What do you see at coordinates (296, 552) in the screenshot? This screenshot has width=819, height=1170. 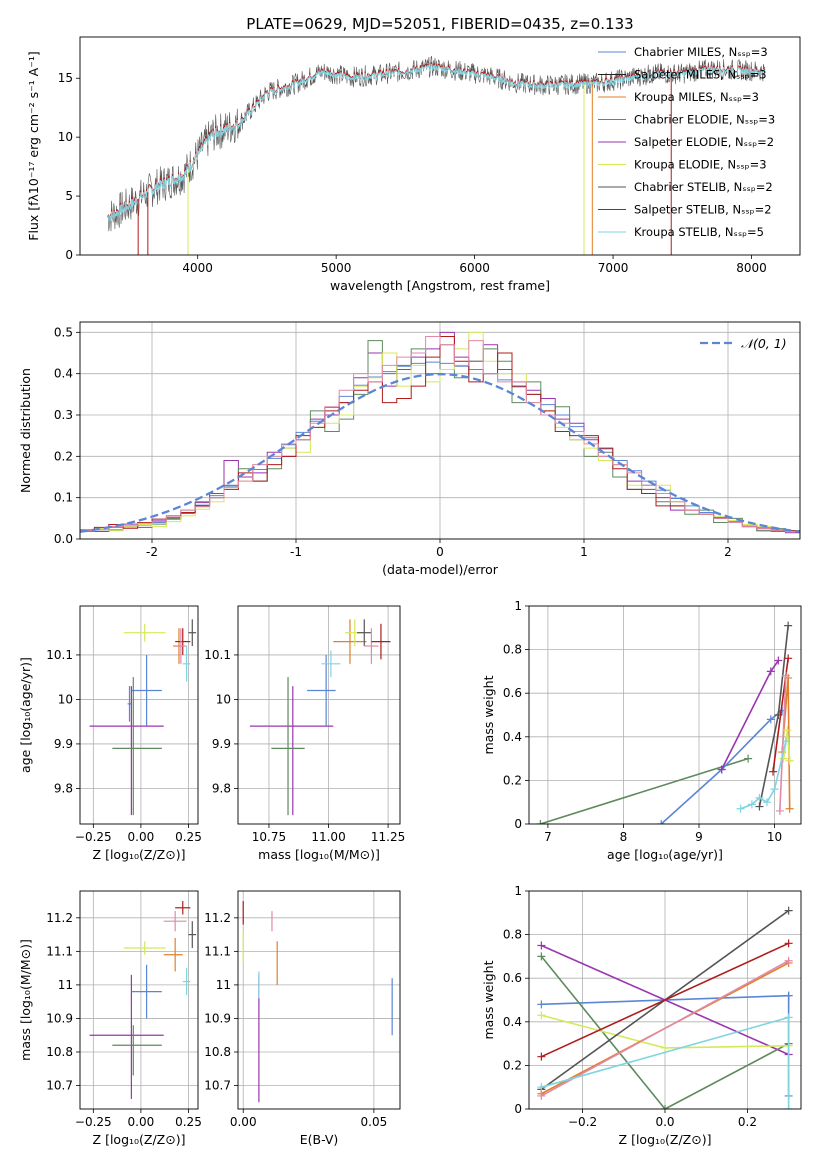 I see `x-tick-label: -1` at bounding box center [296, 552].